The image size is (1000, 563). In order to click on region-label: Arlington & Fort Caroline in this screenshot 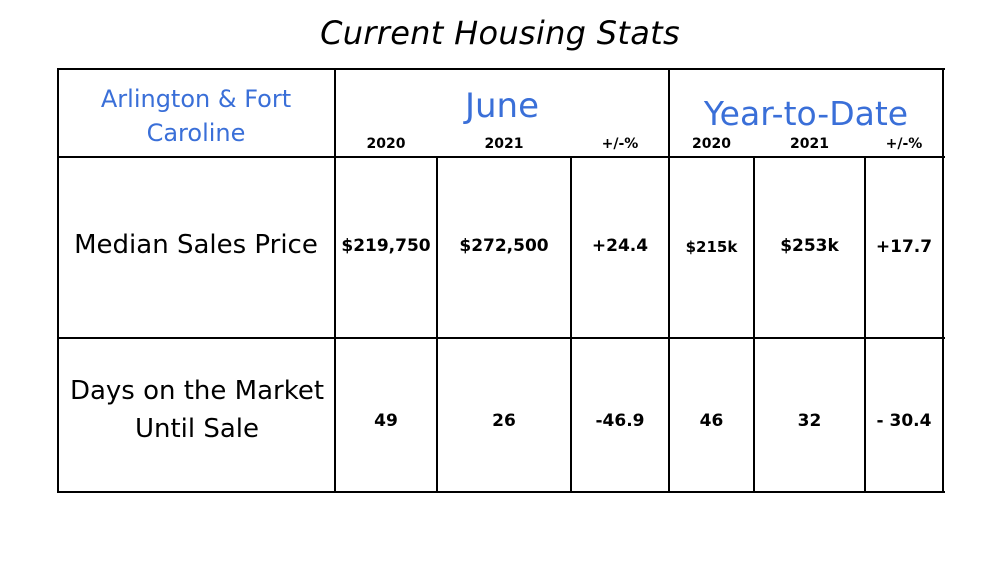, I will do `click(196, 116)`.